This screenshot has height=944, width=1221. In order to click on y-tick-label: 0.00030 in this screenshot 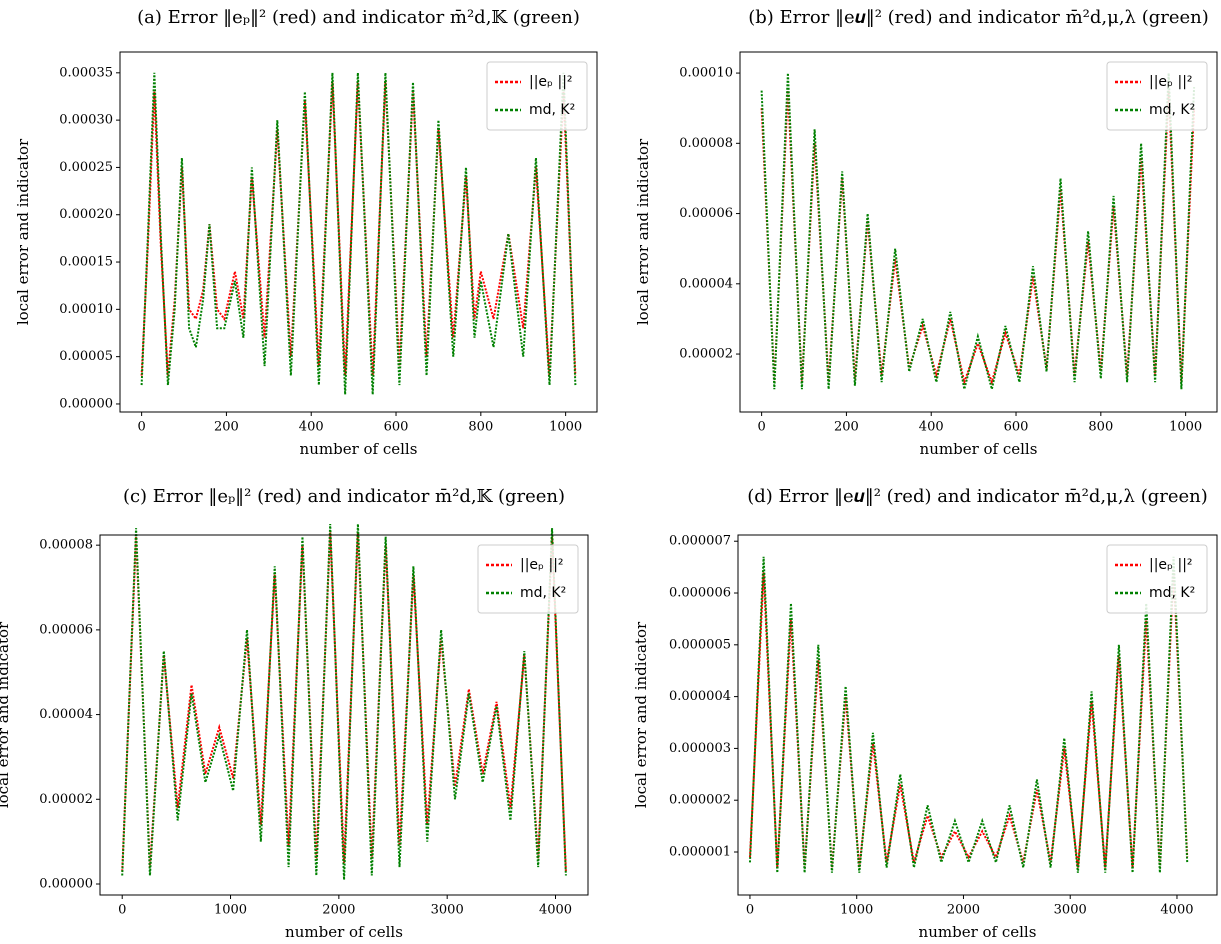, I will do `click(86, 120)`.